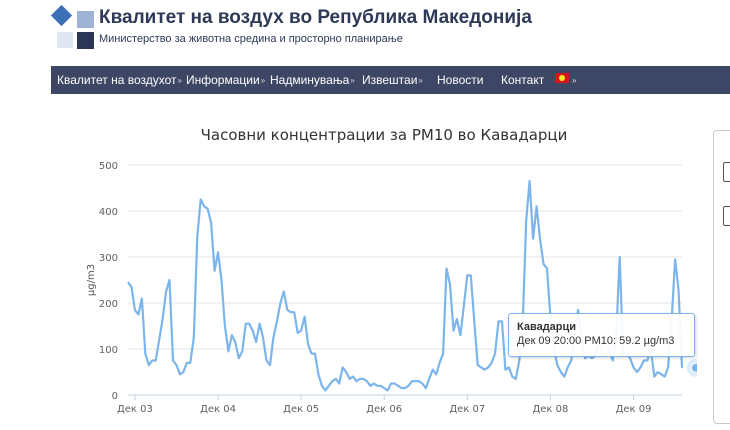 The image size is (730, 430). I want to click on tooltip-station: Кавадарци, so click(547, 327).